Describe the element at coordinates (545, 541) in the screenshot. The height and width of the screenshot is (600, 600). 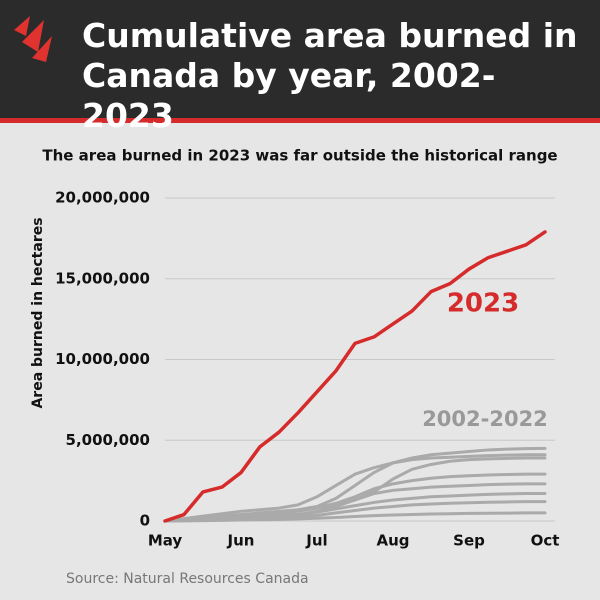
I see `x-tick-label: Oct` at that location.